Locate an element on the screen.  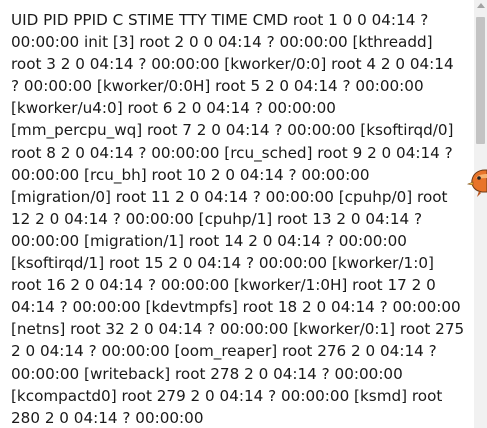
orange-bird-icon is located at coordinates (476, 182).